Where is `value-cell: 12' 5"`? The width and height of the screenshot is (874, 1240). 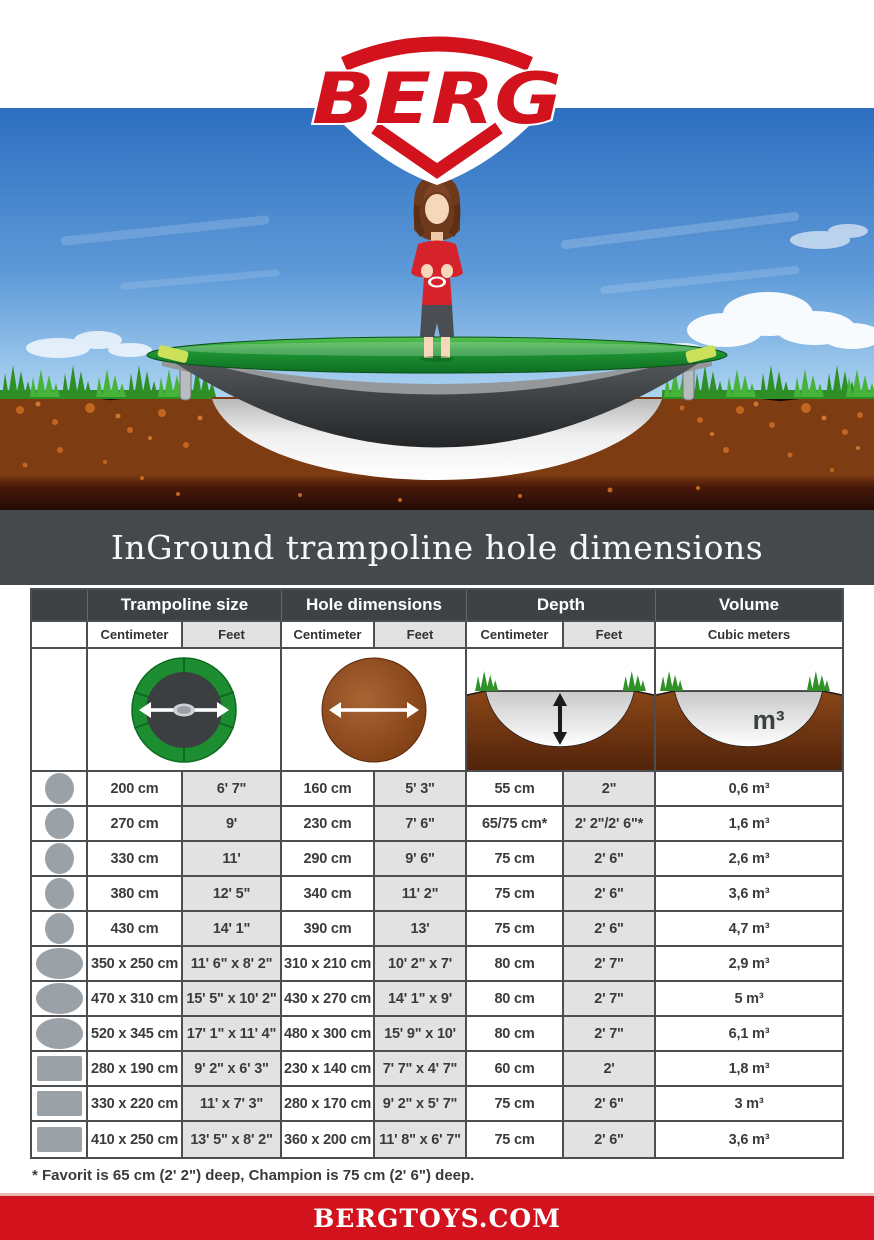
value-cell: 12' 5" is located at coordinates (232, 894).